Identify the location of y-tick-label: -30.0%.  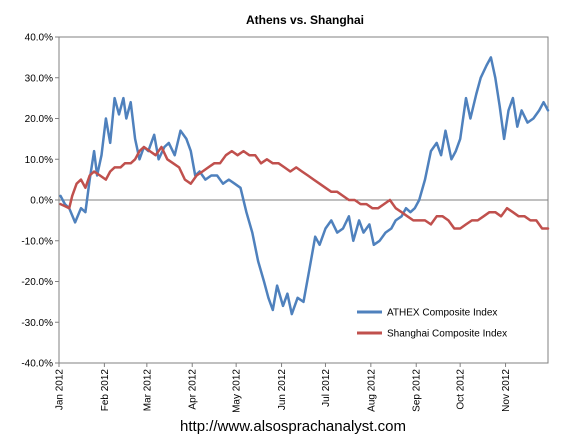
(37, 323).